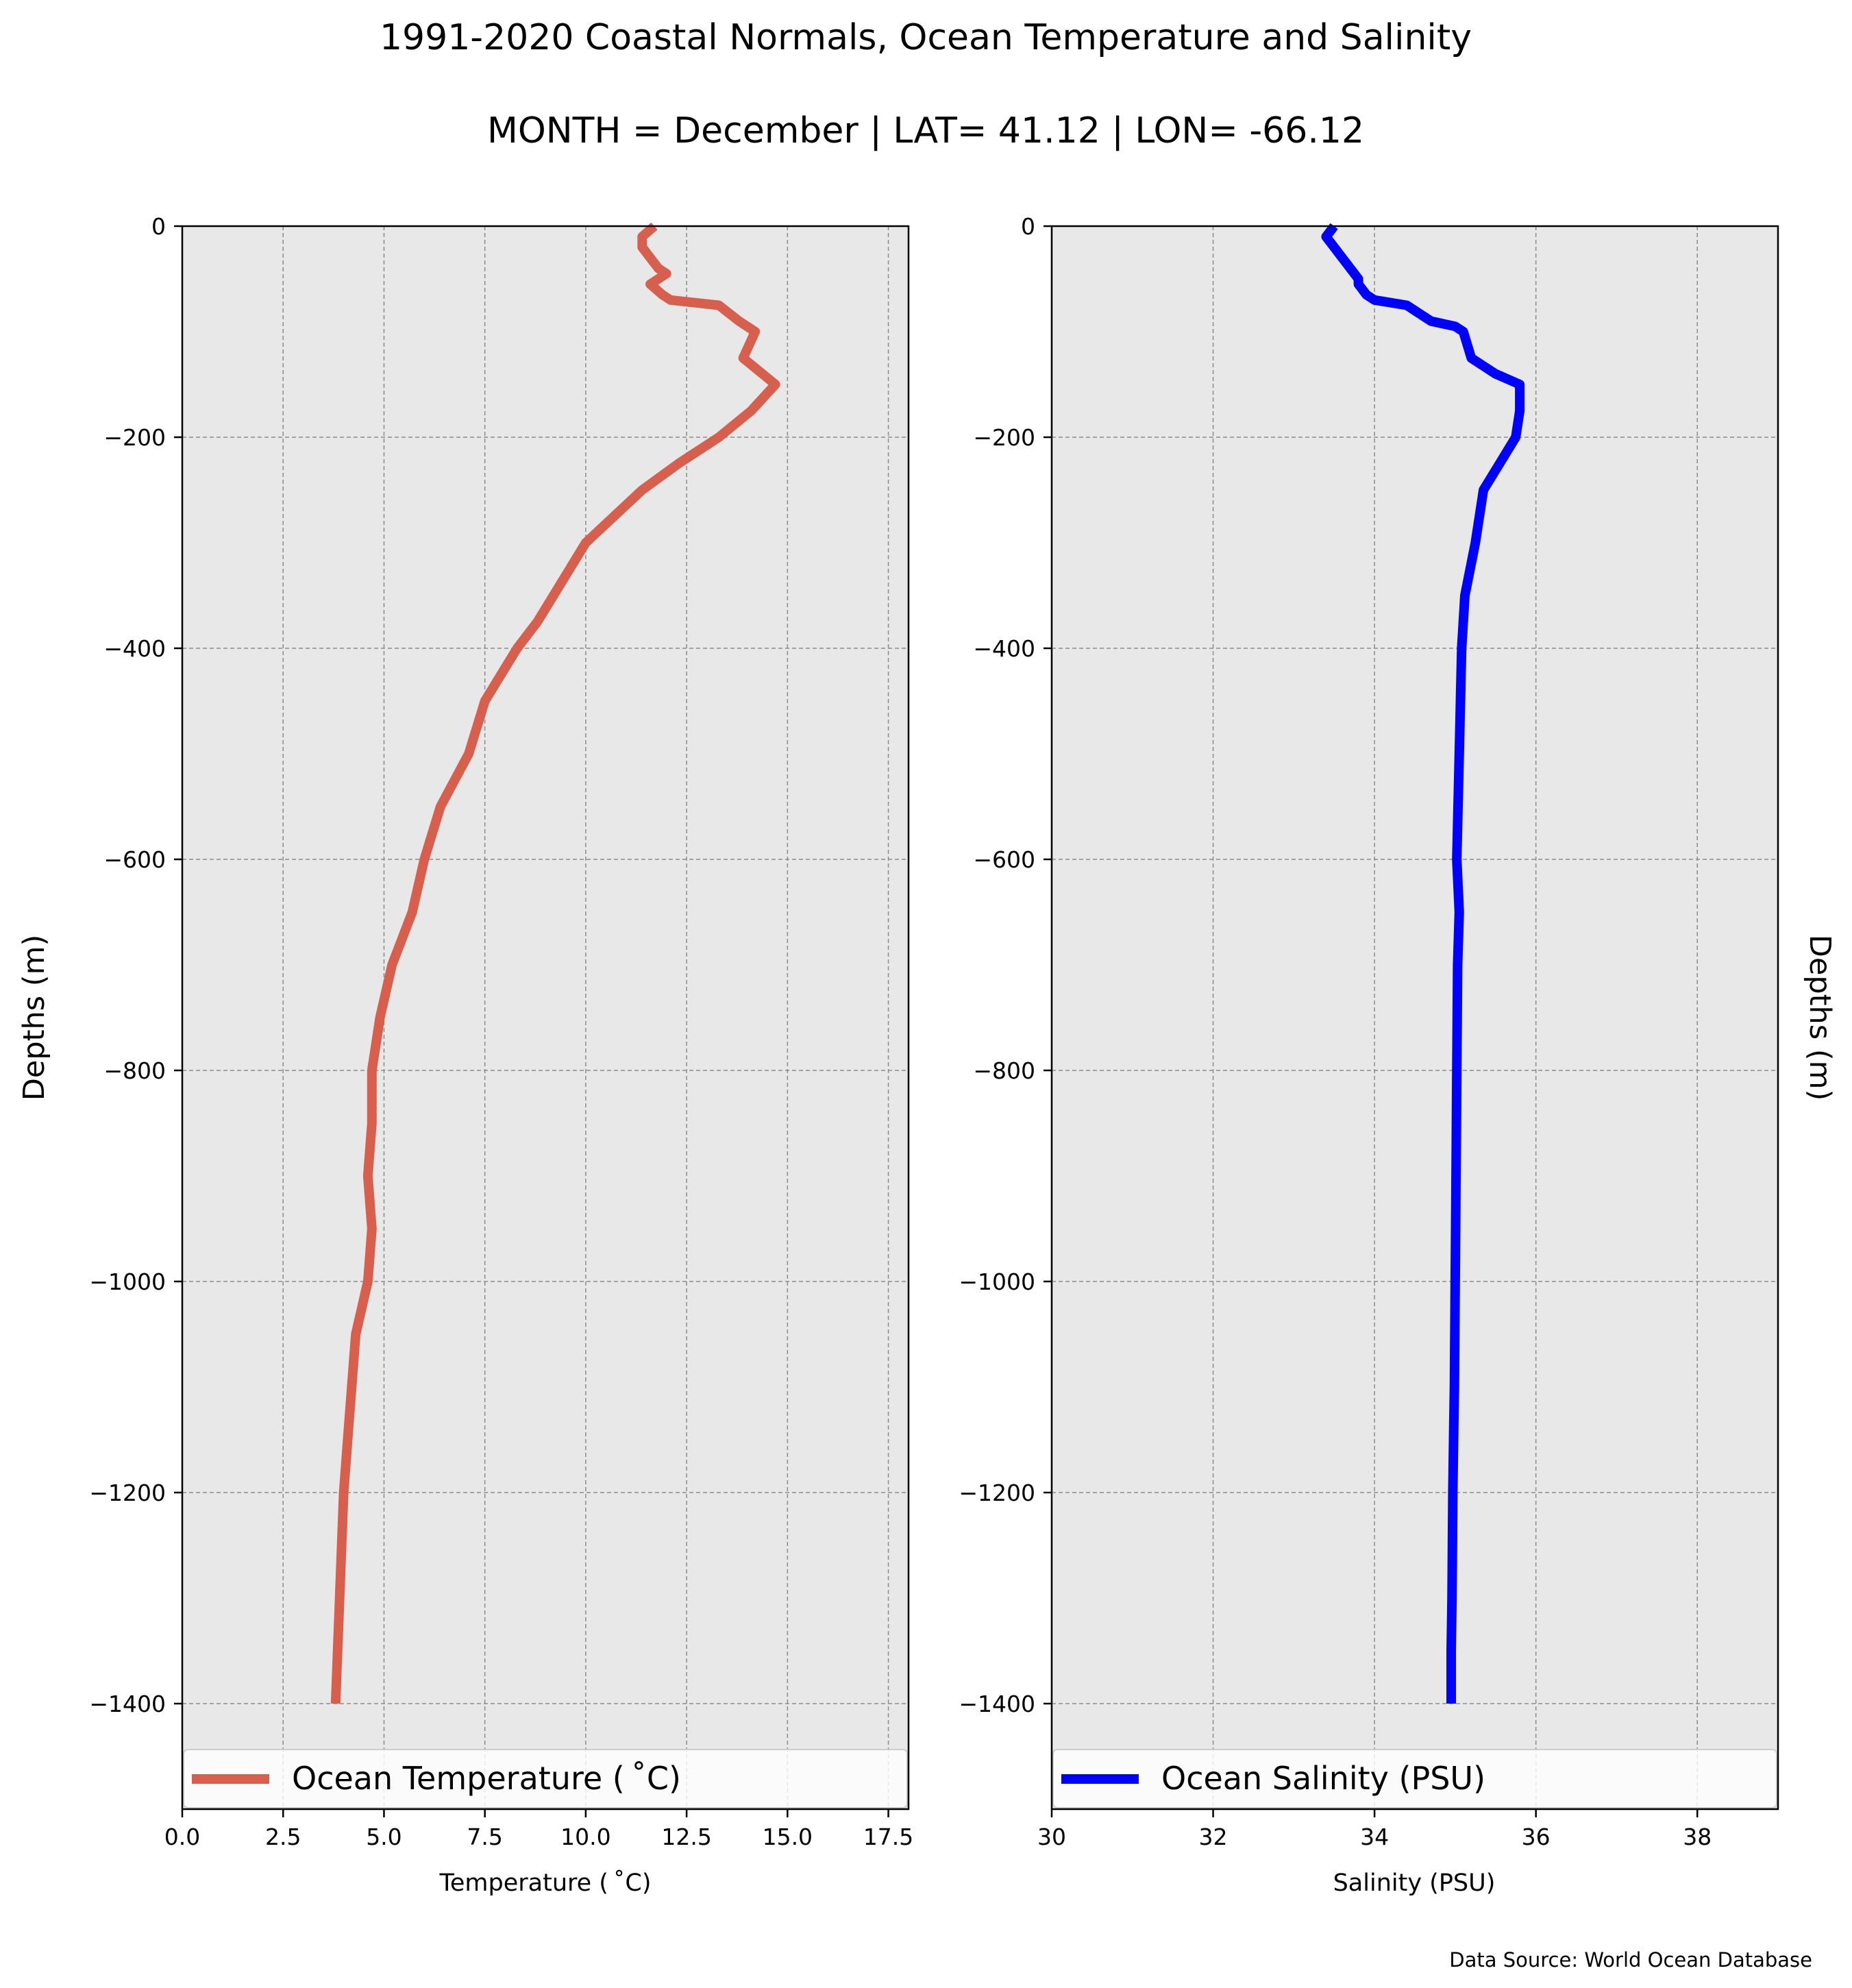 The image size is (1852, 1988). Describe the element at coordinates (134, 859) in the screenshot. I see `temperature-y-tick-label: −600` at that location.